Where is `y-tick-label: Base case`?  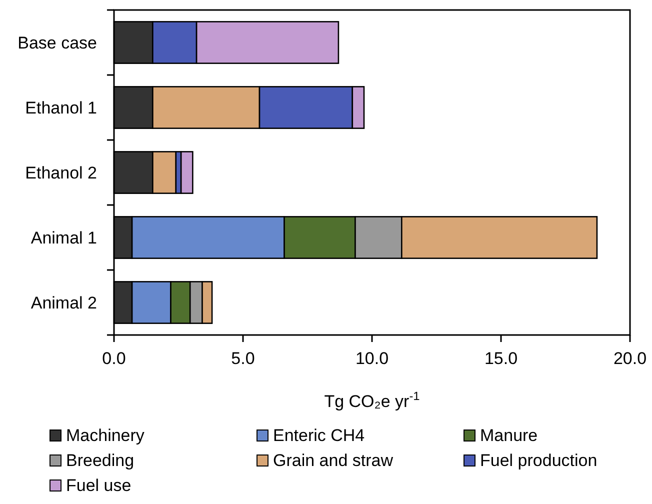
y-tick-label: Base case is located at coordinates (57, 43).